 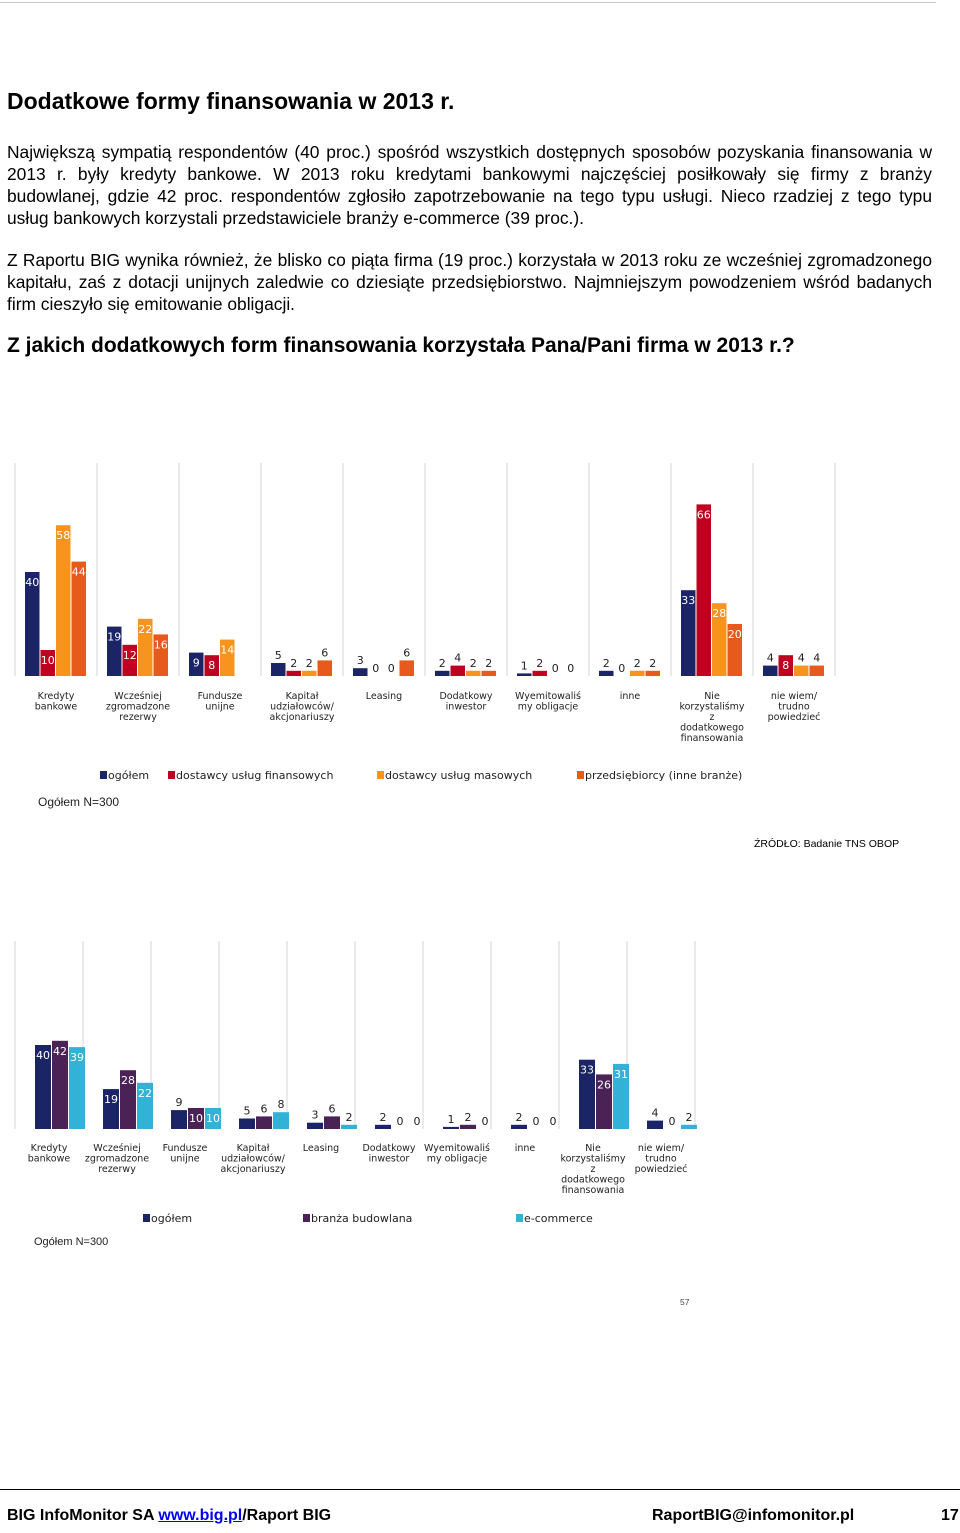 I want to click on legend-swatch, so click(x=171, y=775).